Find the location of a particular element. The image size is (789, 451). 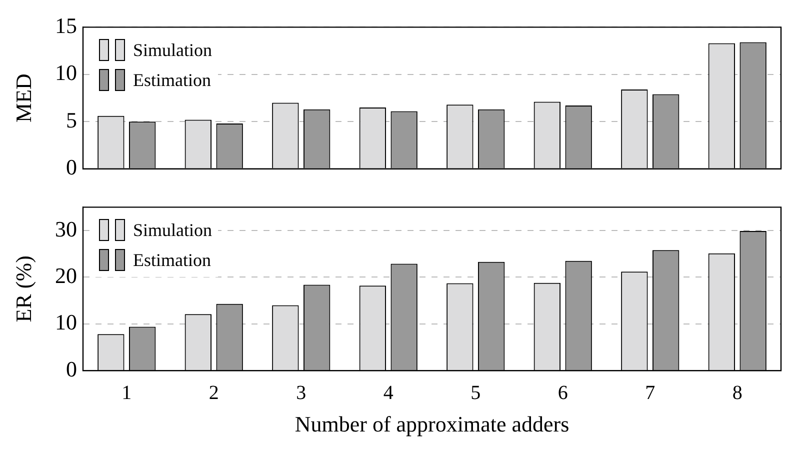

y-tick-label: 30 is located at coordinates (66, 229).